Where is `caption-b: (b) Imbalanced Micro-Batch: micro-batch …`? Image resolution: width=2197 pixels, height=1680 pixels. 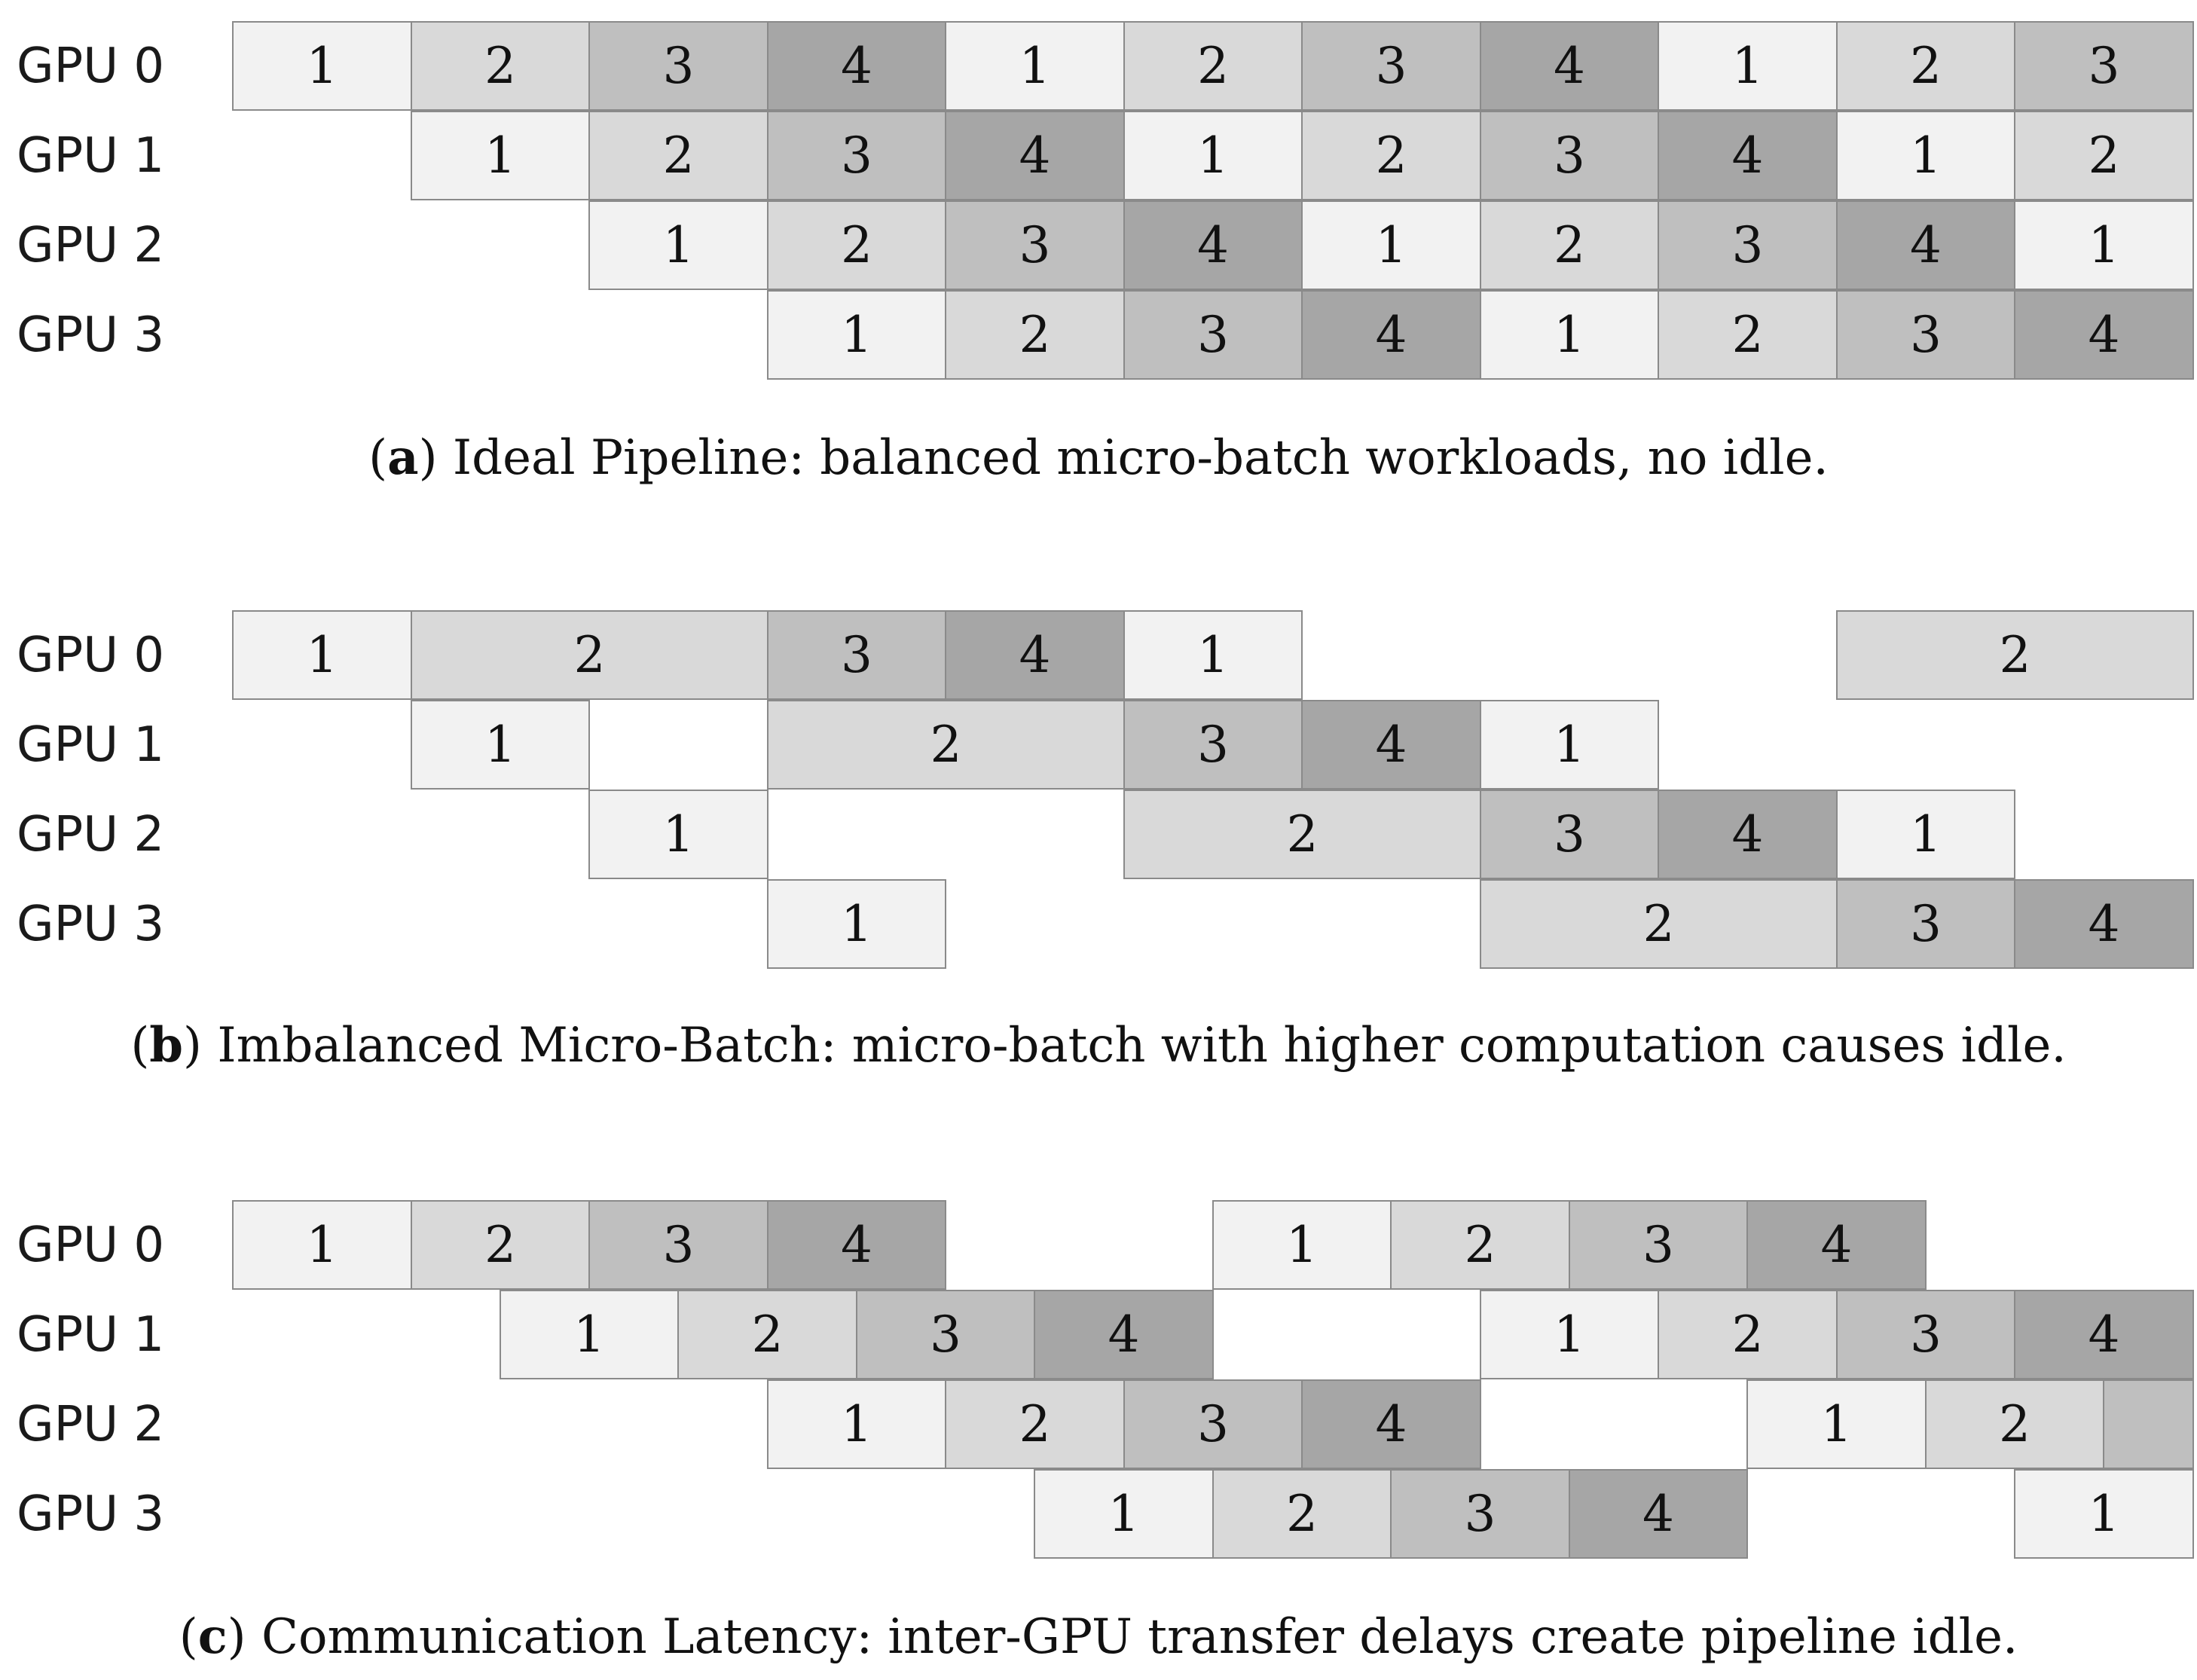
caption-b: (b) Imbalanced Micro-Batch: micro-batch … is located at coordinates (1098, 1045).